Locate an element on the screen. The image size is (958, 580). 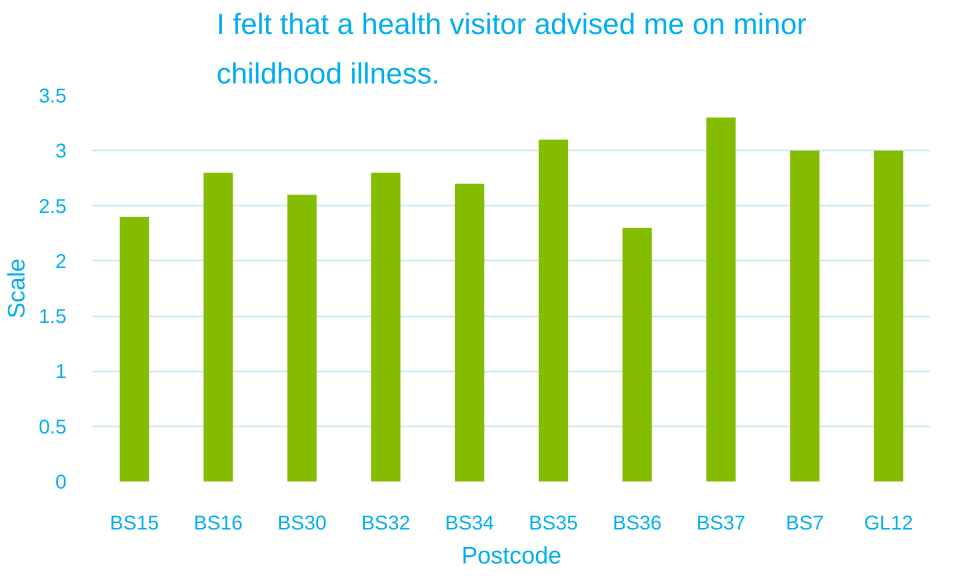
y-axis-title: Scale is located at coordinates (17, 288).